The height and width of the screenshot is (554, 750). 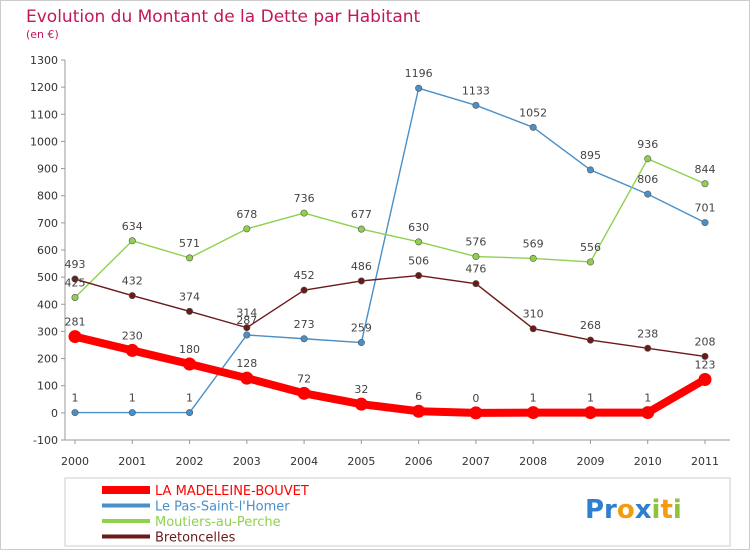 I want to click on x-tick-label: 2002, so click(x=190, y=461).